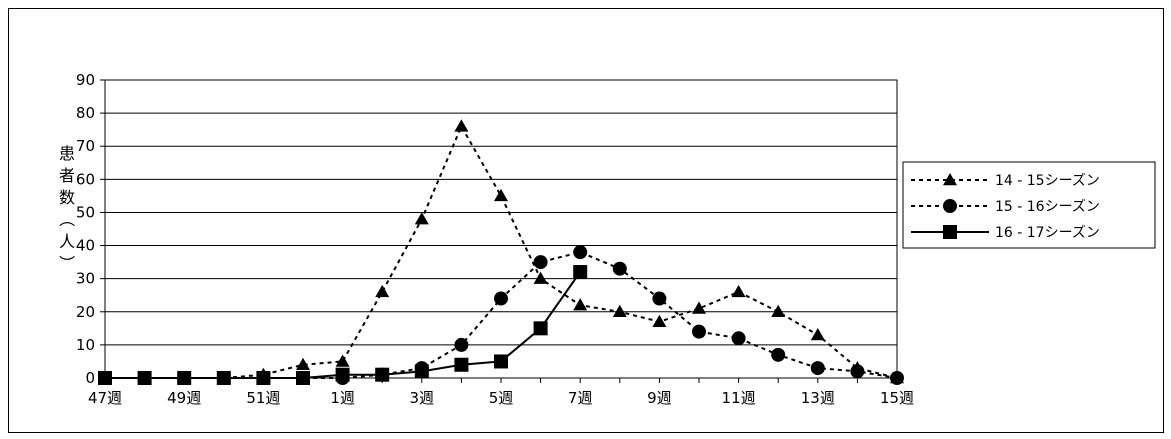 The image size is (1171, 439). I want to click on y-tick-label: 50, so click(85, 212).